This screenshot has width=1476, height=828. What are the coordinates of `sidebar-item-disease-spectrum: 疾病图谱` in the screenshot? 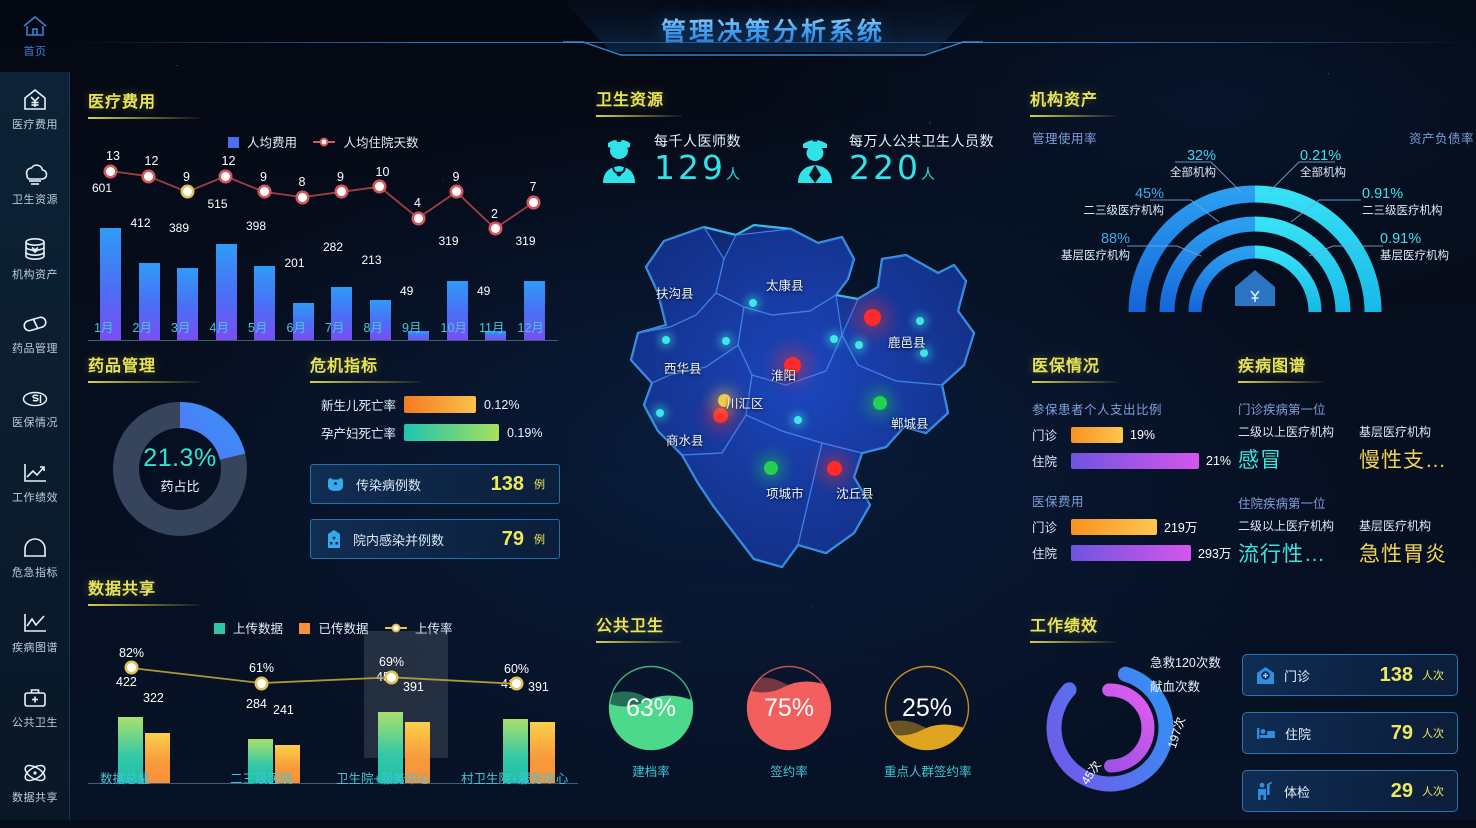 It's located at (35, 633).